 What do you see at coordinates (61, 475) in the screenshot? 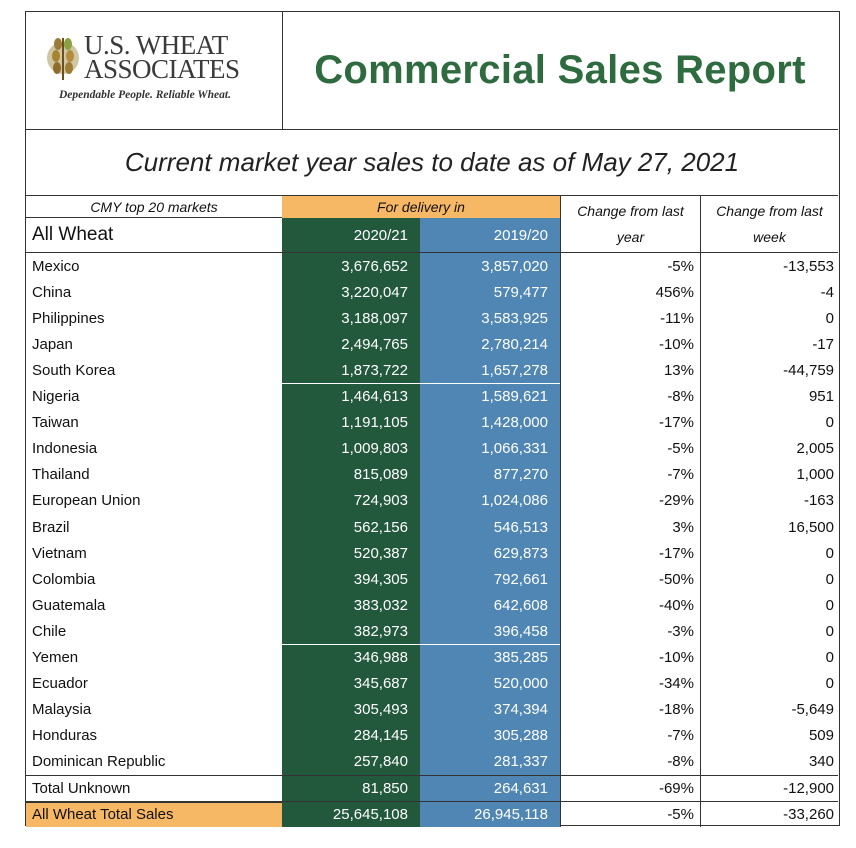
I see `market-name: Thailand` at bounding box center [61, 475].